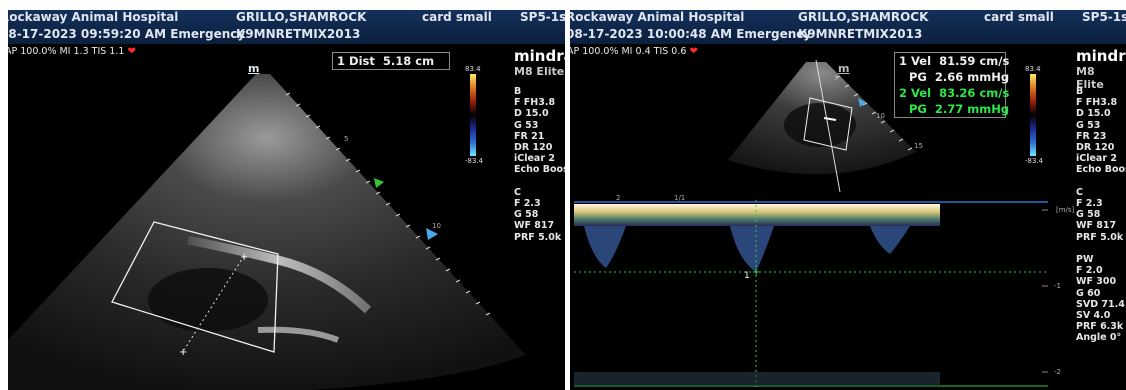  Describe the element at coordinates (974, 93) in the screenshot. I see `meas-2-value: 83.26 cm/s` at that location.